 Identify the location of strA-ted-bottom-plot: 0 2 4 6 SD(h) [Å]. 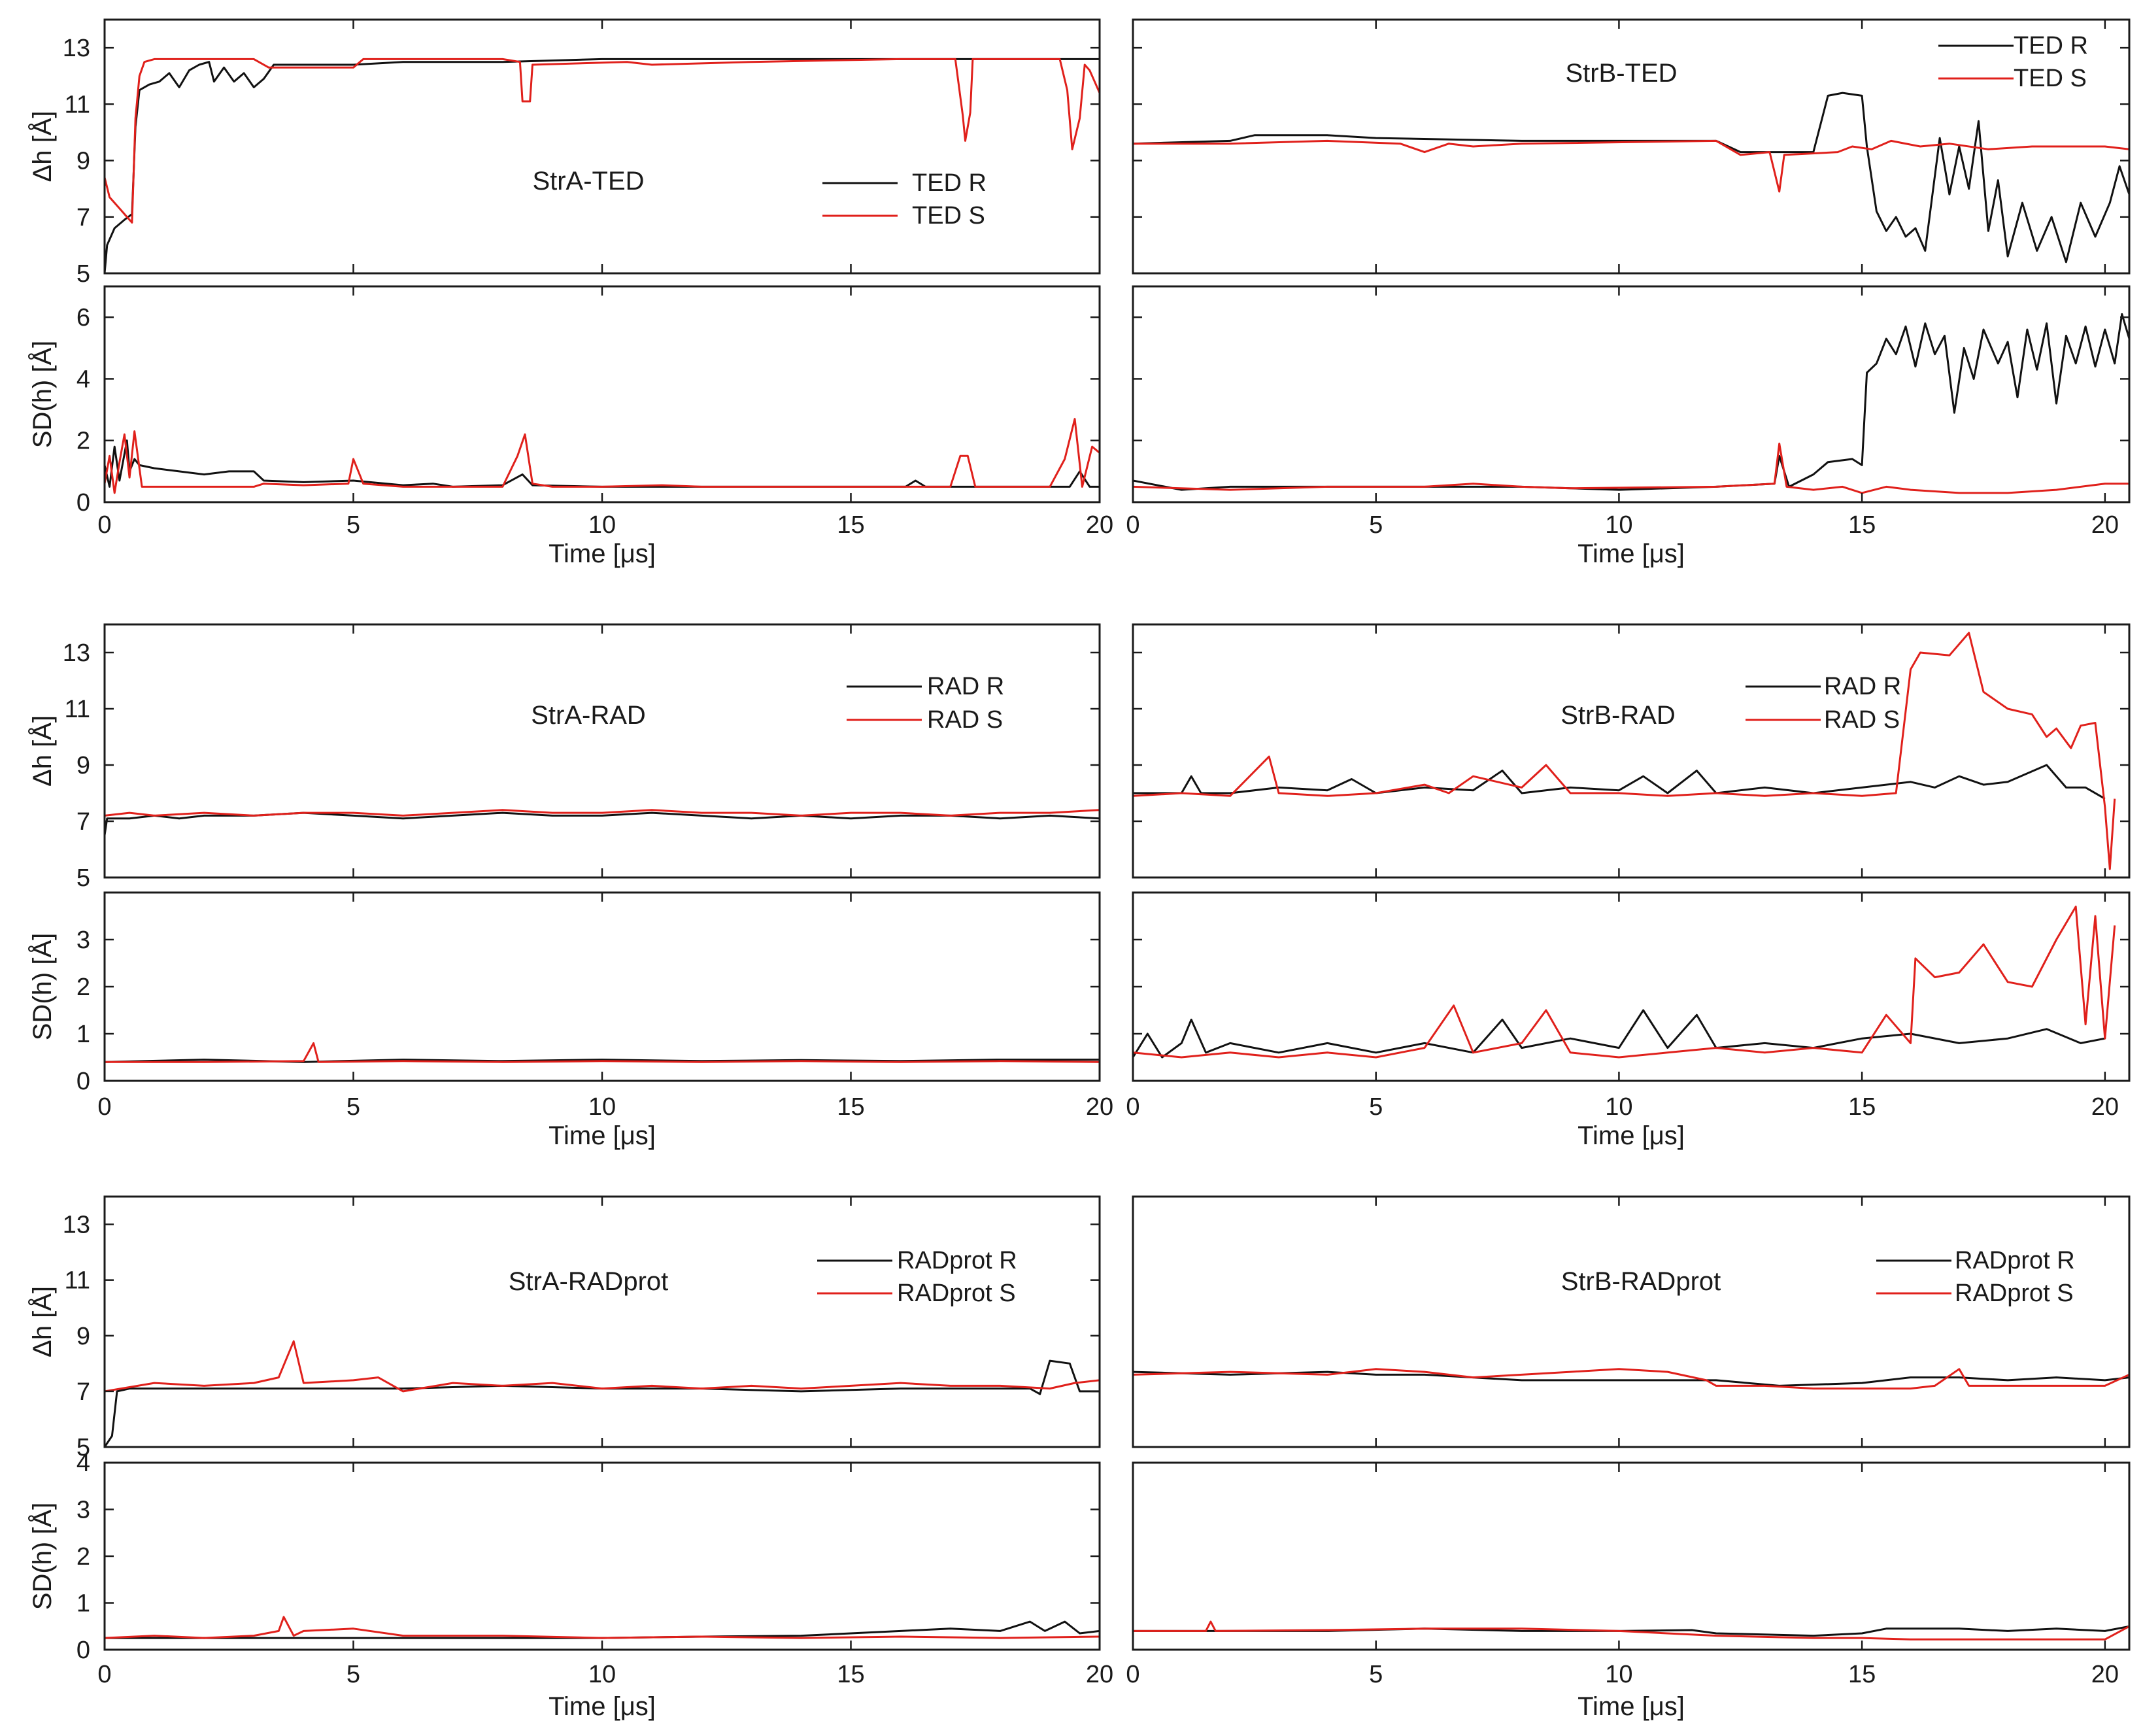
(564, 401).